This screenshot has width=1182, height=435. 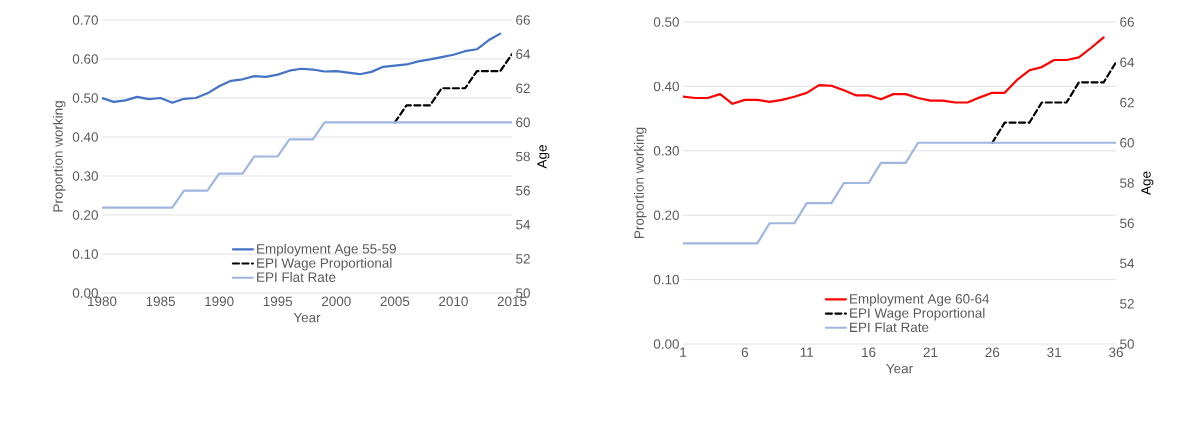 I want to click on x-tick-label: 2005, so click(x=395, y=301).